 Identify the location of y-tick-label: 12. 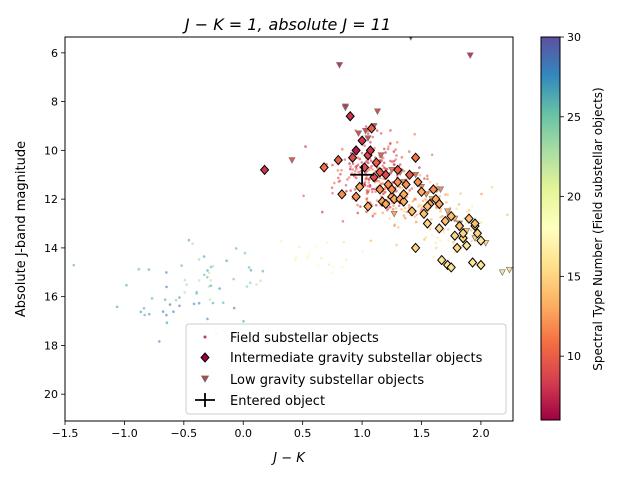
(51, 199).